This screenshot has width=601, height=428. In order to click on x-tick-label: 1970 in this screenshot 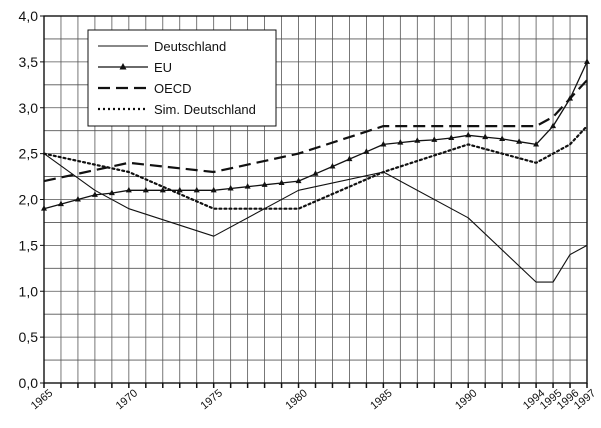, I will do `click(127, 399)`.